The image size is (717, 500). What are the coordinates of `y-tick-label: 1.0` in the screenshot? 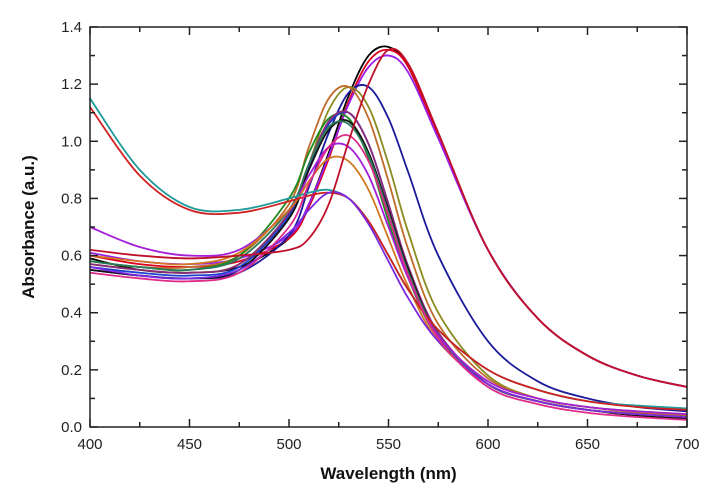 It's located at (71, 141).